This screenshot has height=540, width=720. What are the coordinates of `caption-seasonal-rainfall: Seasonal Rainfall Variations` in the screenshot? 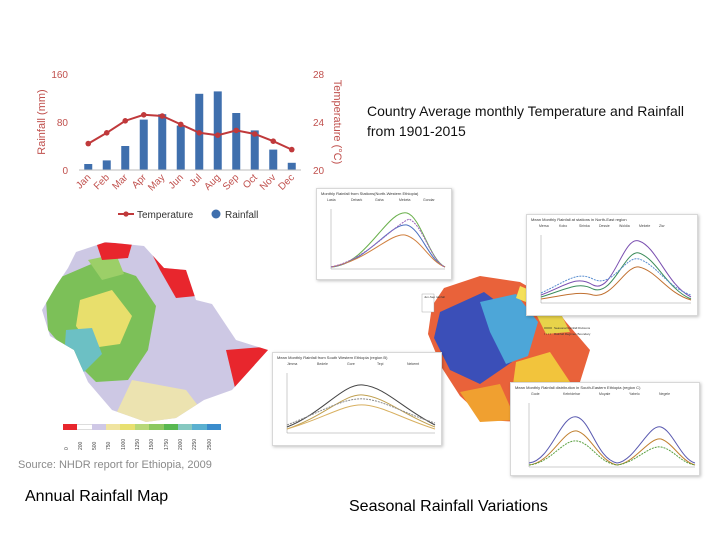 It's located at (448, 506).